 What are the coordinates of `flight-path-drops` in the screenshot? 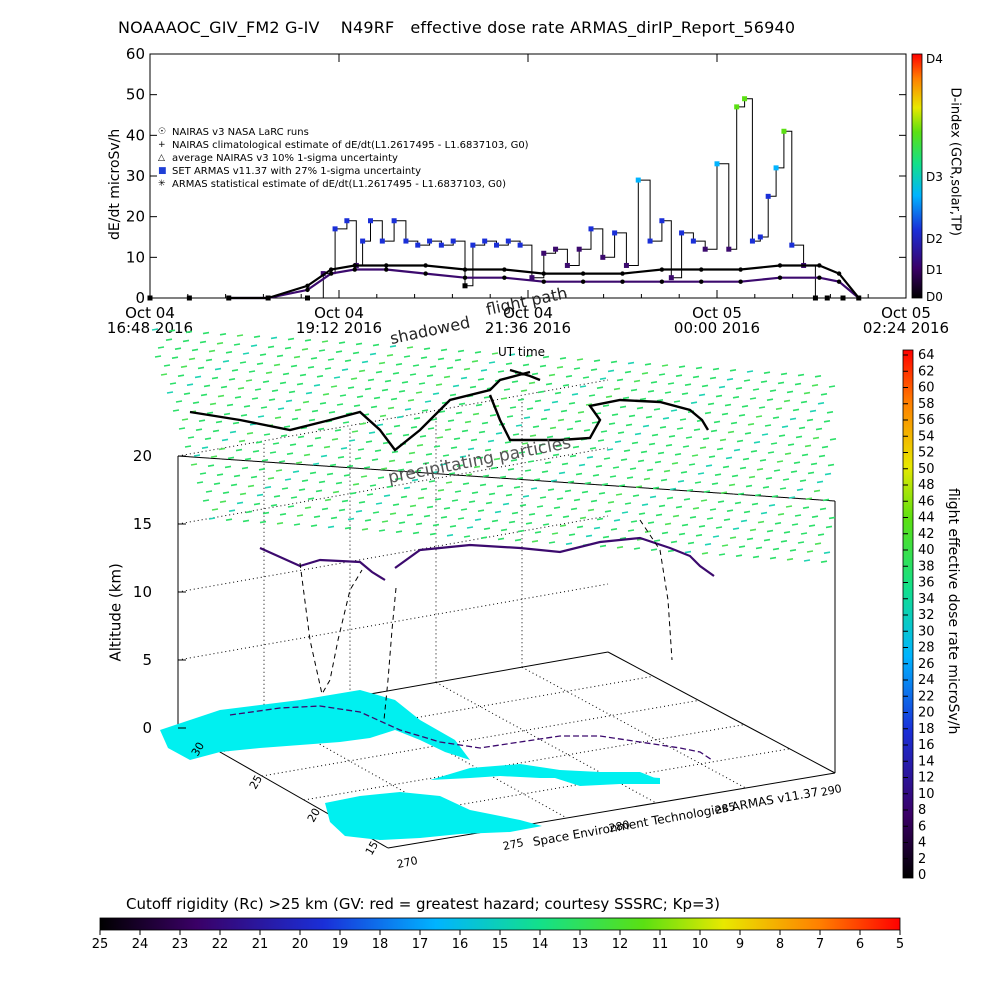 It's located at (486, 620).